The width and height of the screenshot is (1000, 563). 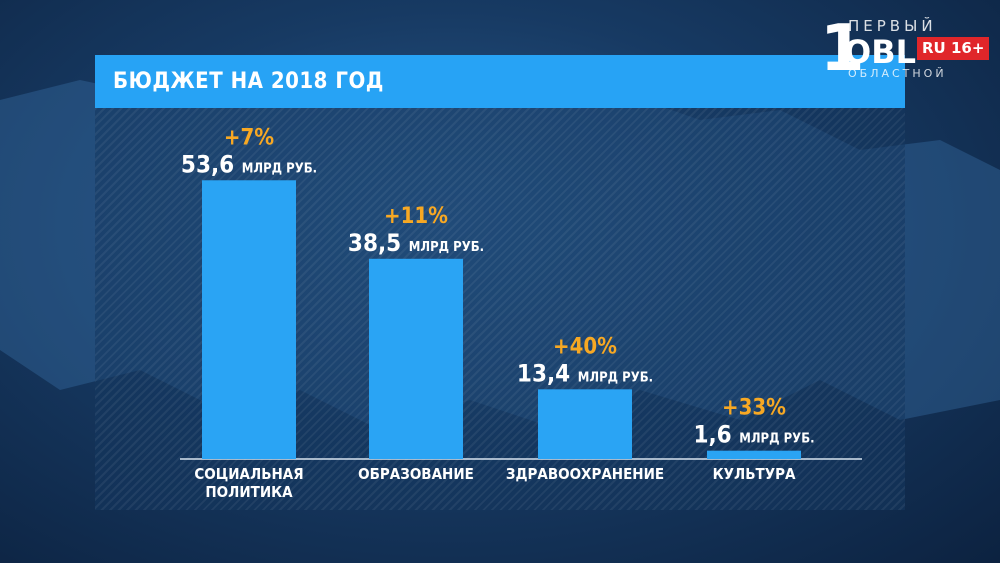 What do you see at coordinates (880, 52) in the screenshot?
I see `logo-obl-text: OBL` at bounding box center [880, 52].